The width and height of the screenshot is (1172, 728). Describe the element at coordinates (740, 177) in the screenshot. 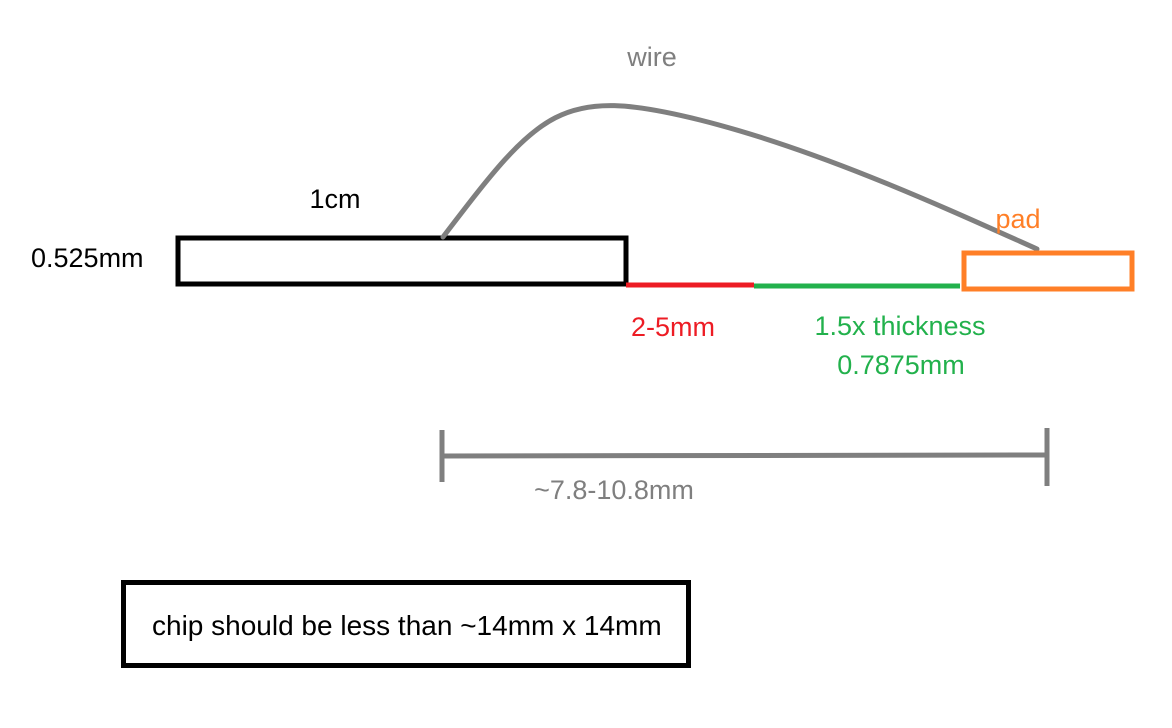

I see `wire-curve` at that location.